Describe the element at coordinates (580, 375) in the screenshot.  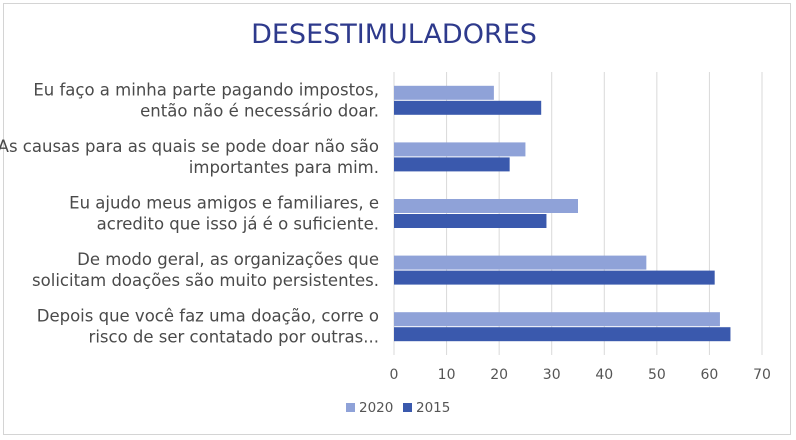
I see `x-tick-labels: 0 10 20 30 40 50 60 70` at that location.